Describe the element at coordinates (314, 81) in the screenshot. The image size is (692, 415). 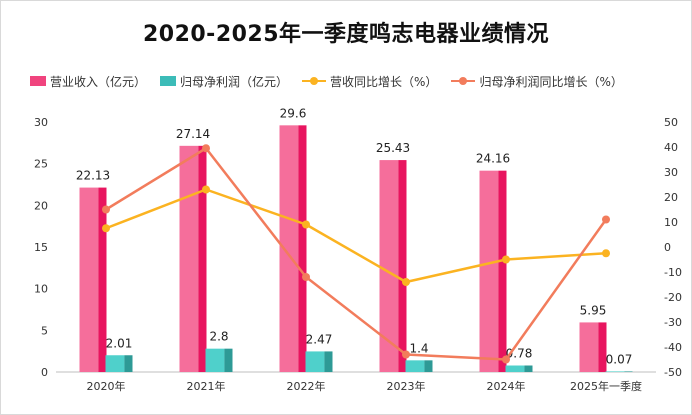
I see `legend-swatch-revenue-growth` at that location.